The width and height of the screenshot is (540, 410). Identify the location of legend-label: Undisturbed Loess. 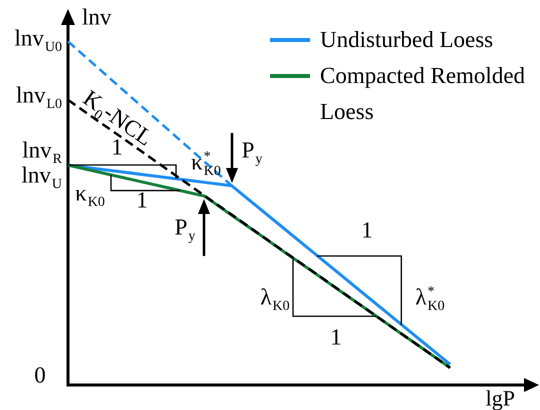
(407, 40).